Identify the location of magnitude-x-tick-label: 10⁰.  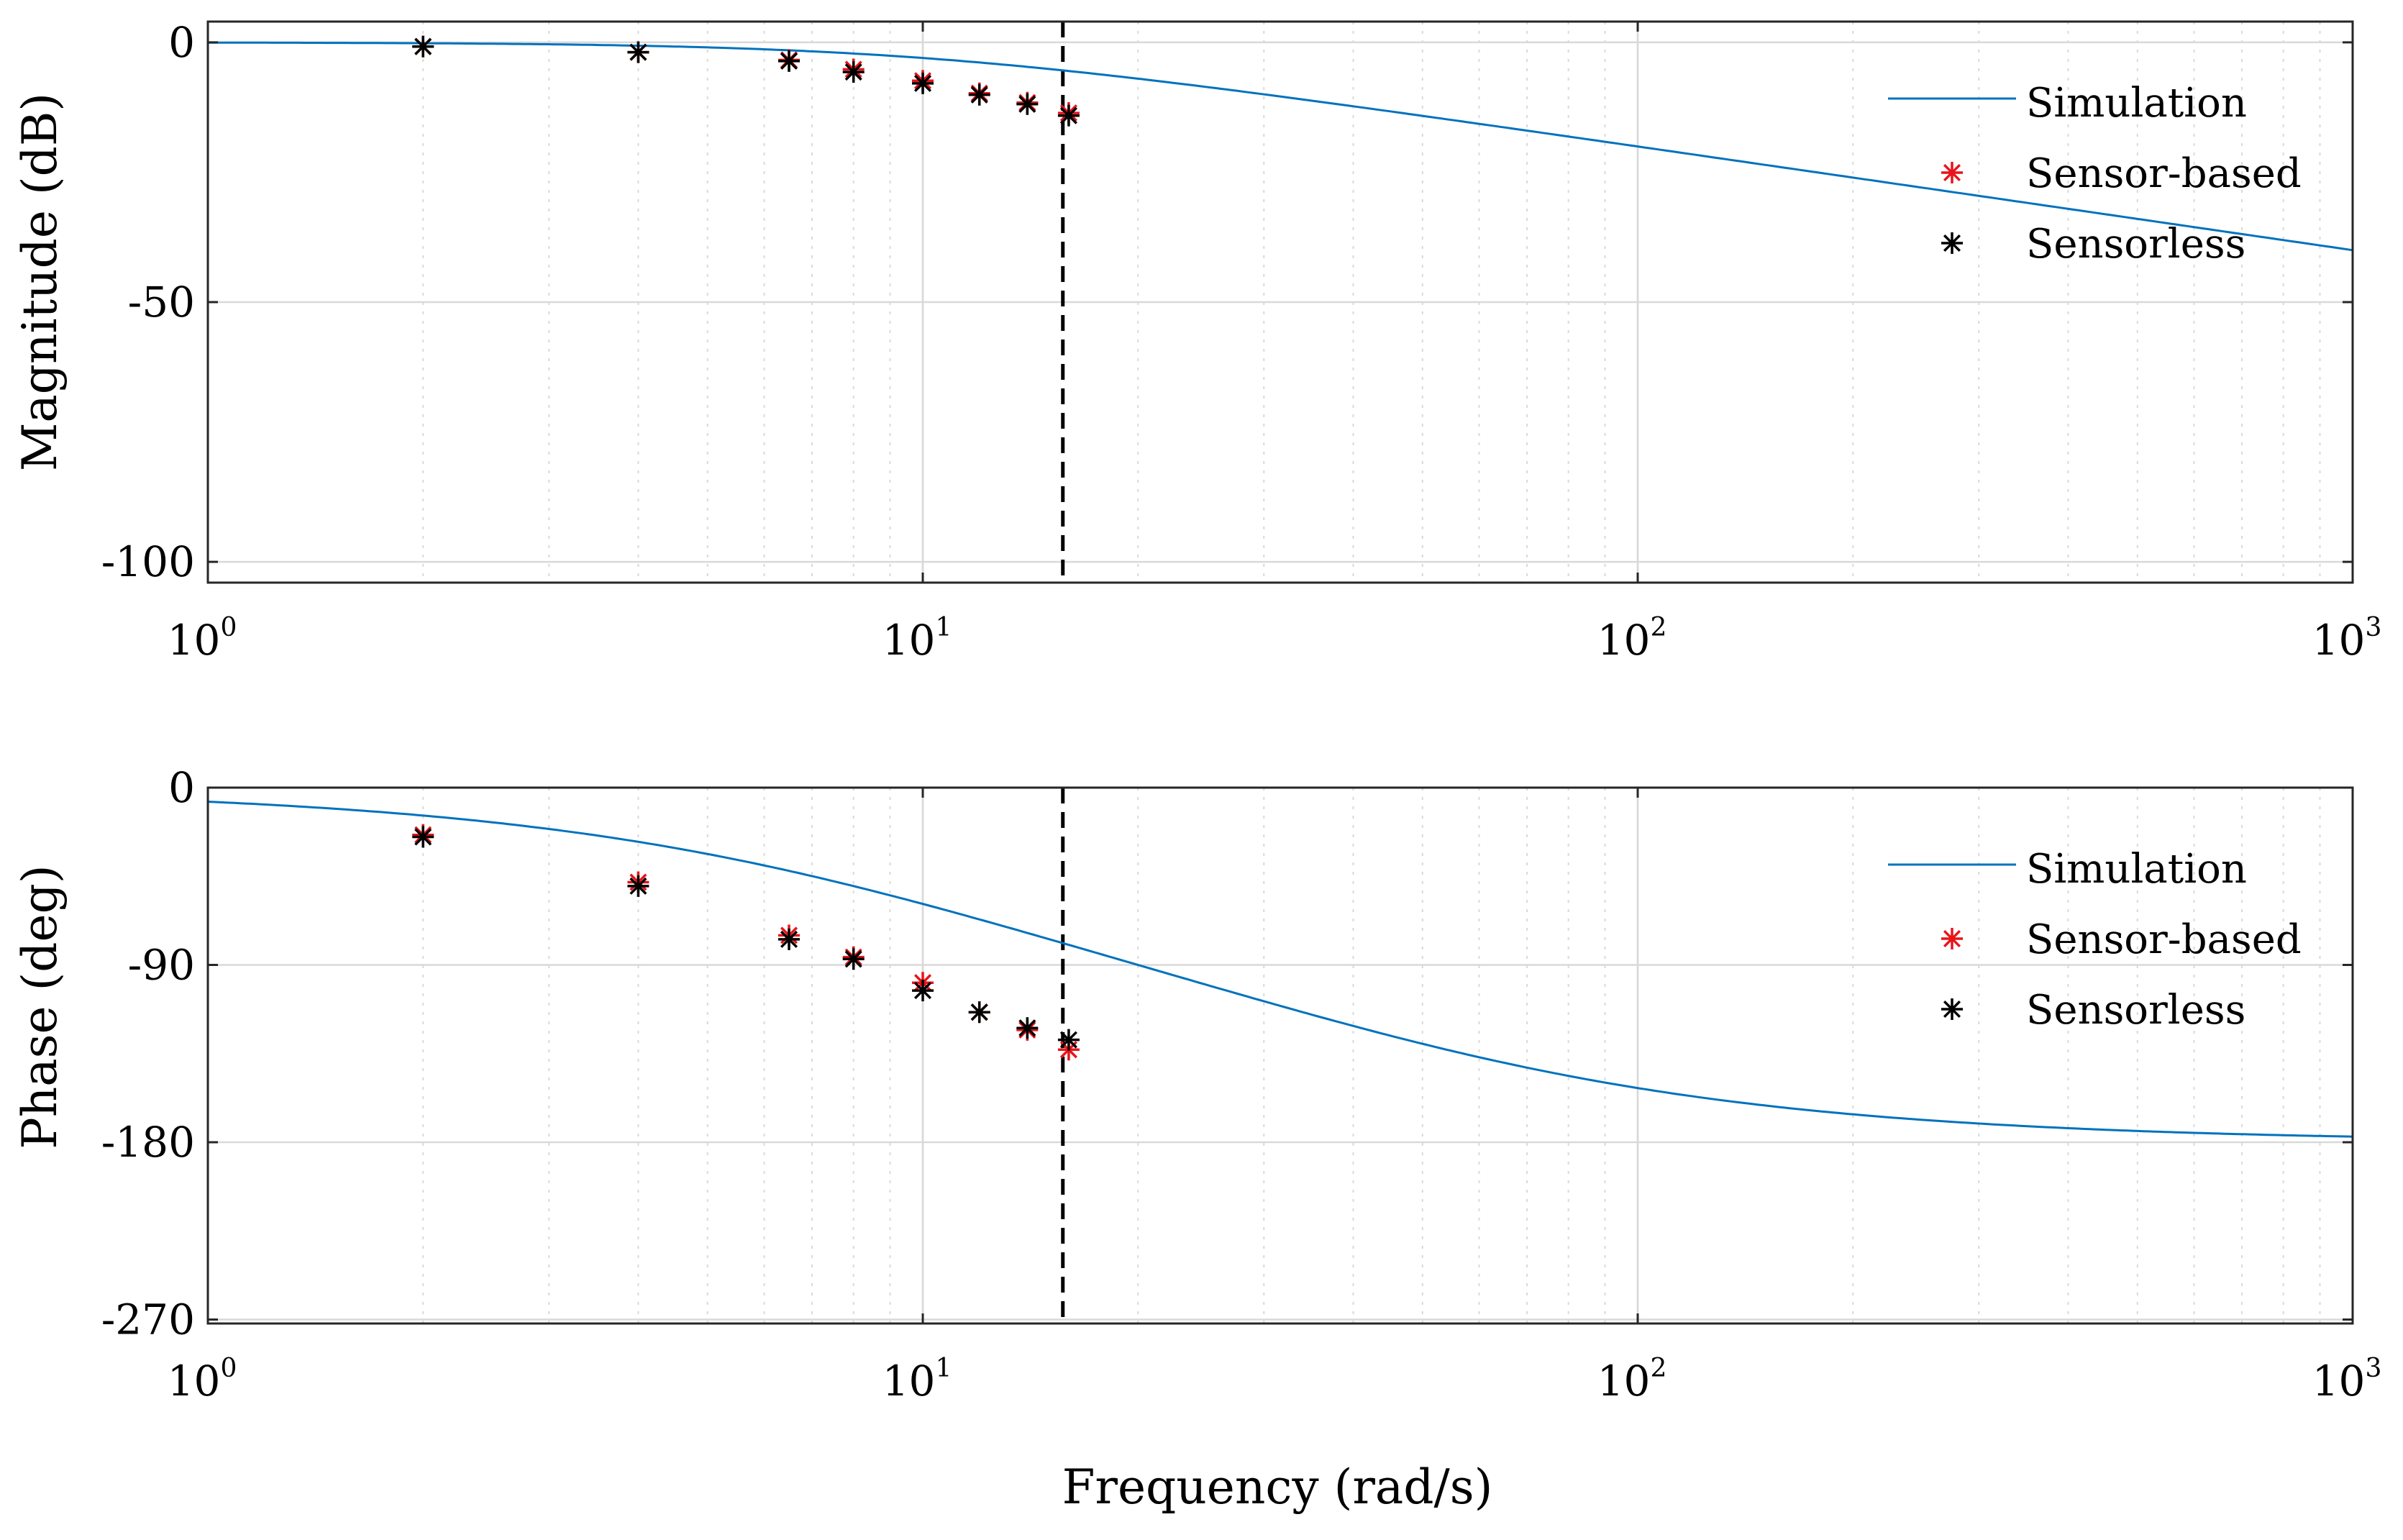
(202, 639).